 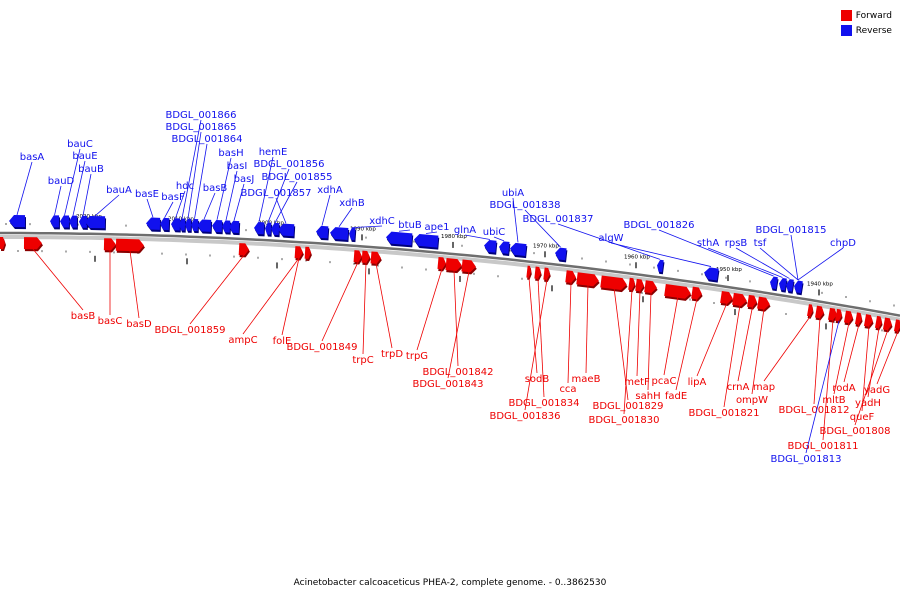 I want to click on gene-label-top: BDGL_001855, so click(x=296, y=177).